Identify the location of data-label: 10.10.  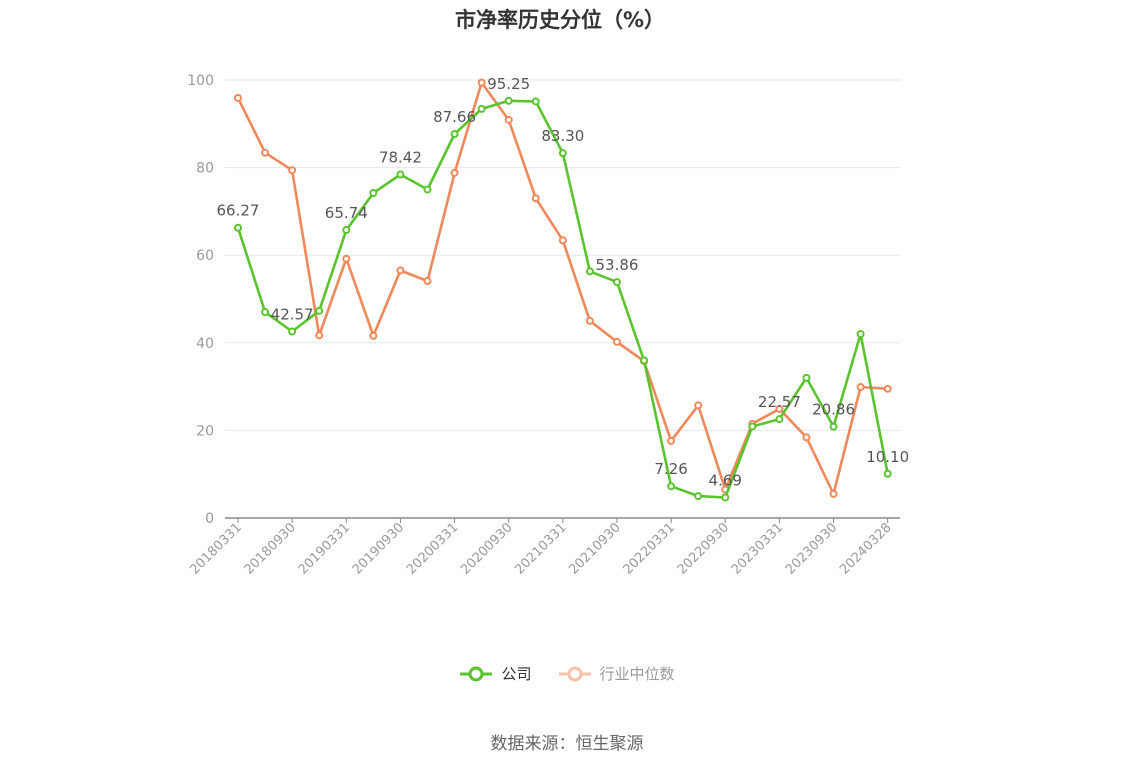
(887, 457).